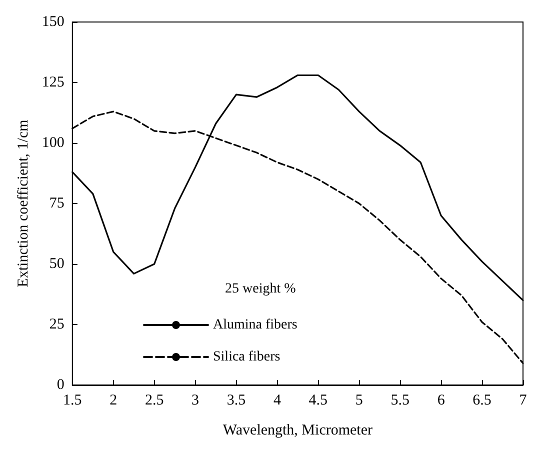 Image resolution: width=543 pixels, height=455 pixels. Describe the element at coordinates (246, 357) in the screenshot. I see `legend-label: Silica fibers` at that location.